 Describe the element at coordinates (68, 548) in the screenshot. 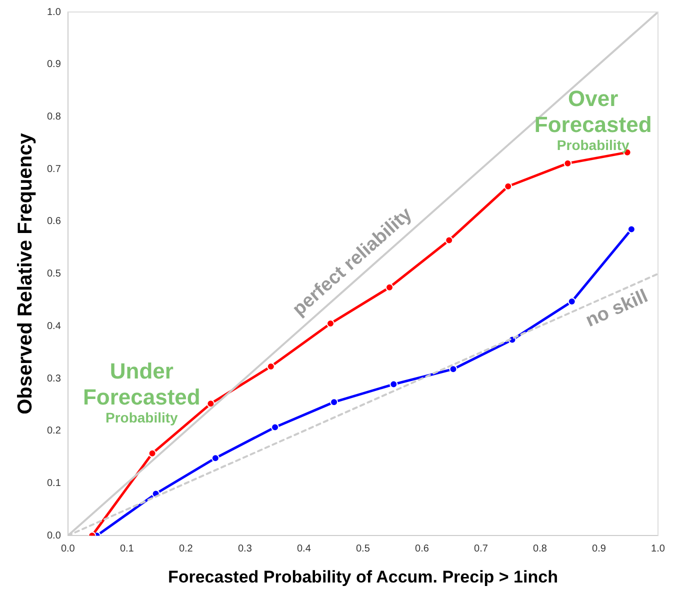

I see `x-tick-label: 0.0` at that location.